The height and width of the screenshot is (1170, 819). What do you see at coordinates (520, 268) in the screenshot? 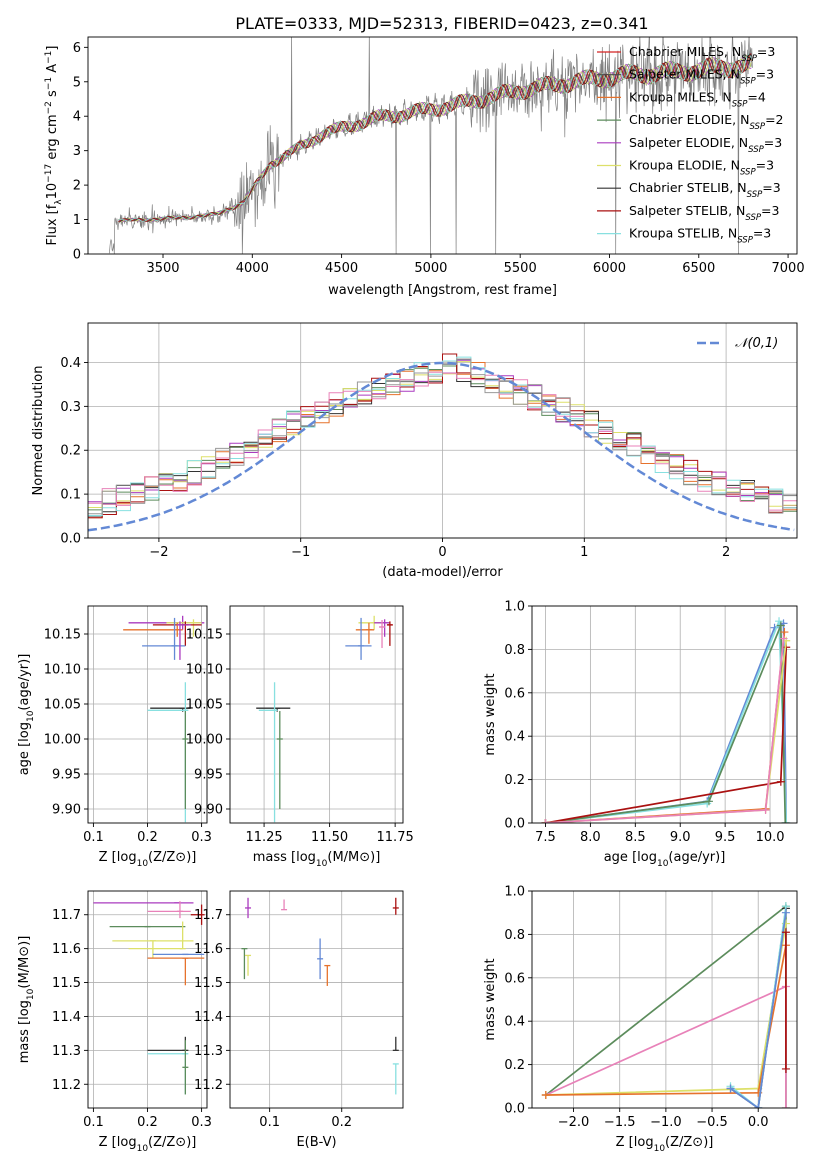
I see `x-tick-label: 5500` at bounding box center [520, 268].